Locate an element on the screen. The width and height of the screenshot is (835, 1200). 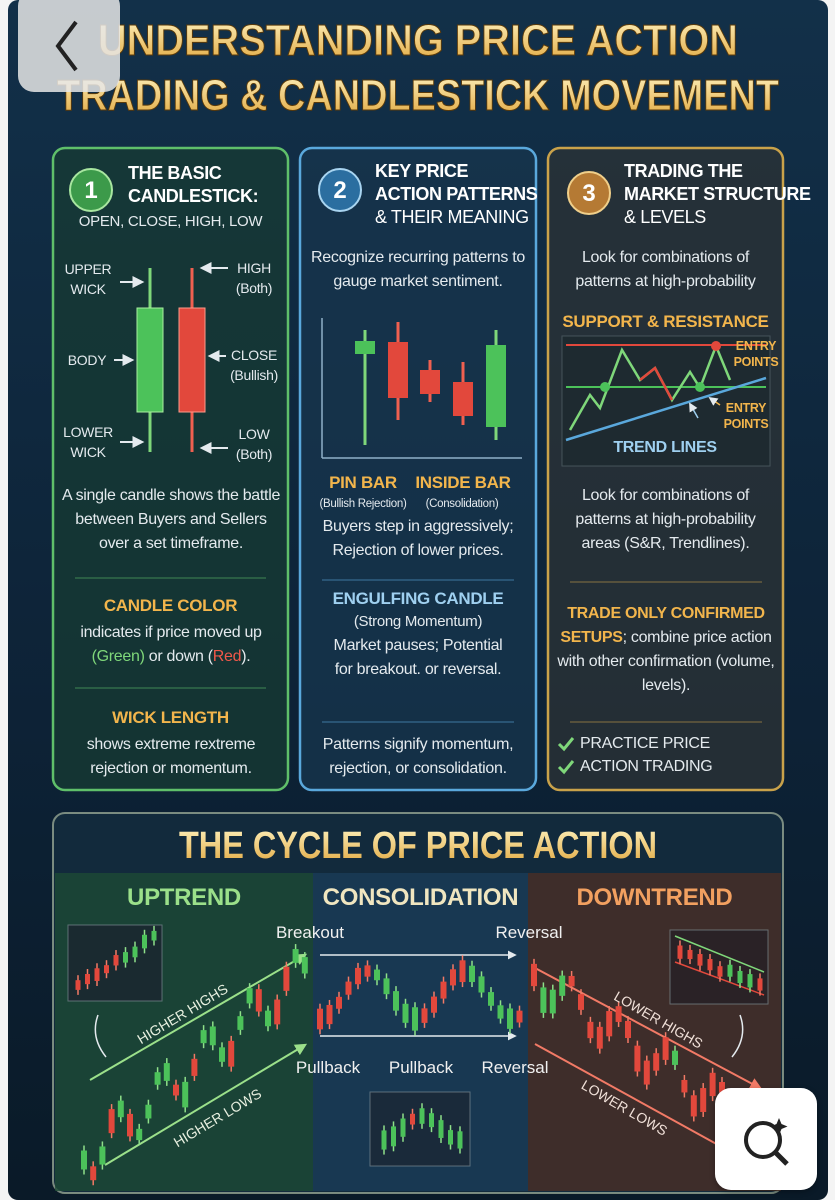
cycle-label: Pullback is located at coordinates (421, 1067).